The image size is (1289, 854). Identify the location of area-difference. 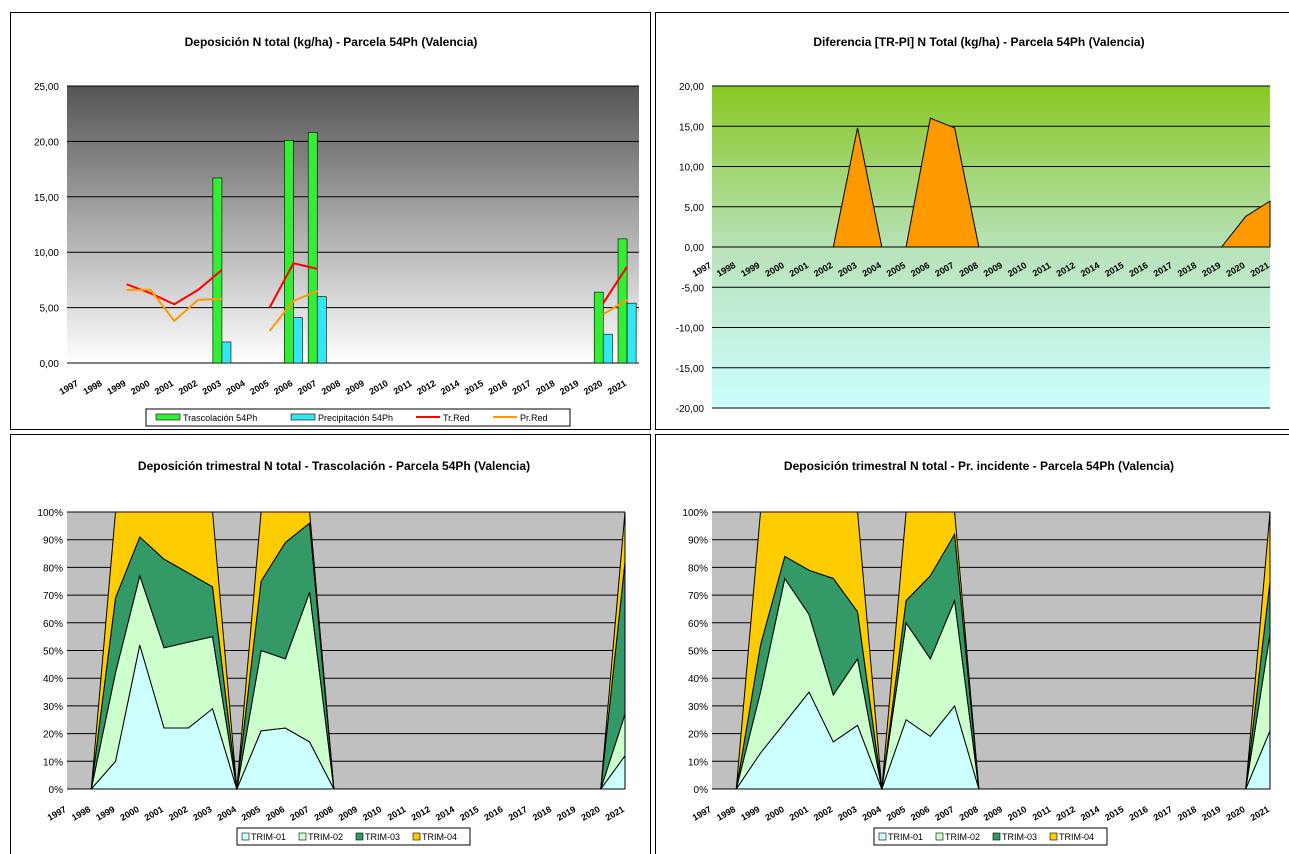
(991, 182).